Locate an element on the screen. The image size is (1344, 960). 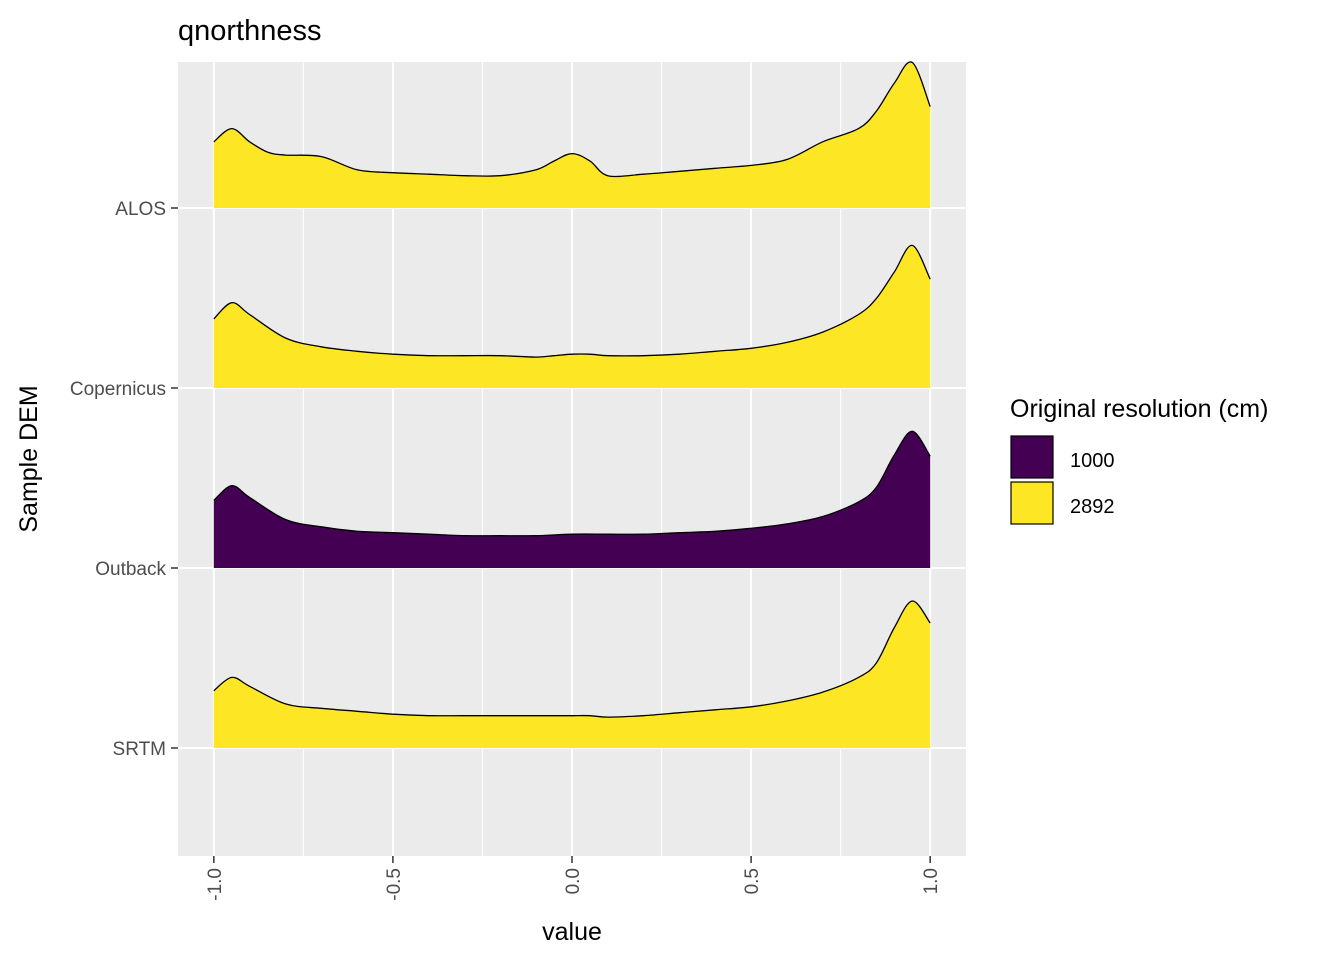
ridge-outline-copernicus is located at coordinates (572, 301).